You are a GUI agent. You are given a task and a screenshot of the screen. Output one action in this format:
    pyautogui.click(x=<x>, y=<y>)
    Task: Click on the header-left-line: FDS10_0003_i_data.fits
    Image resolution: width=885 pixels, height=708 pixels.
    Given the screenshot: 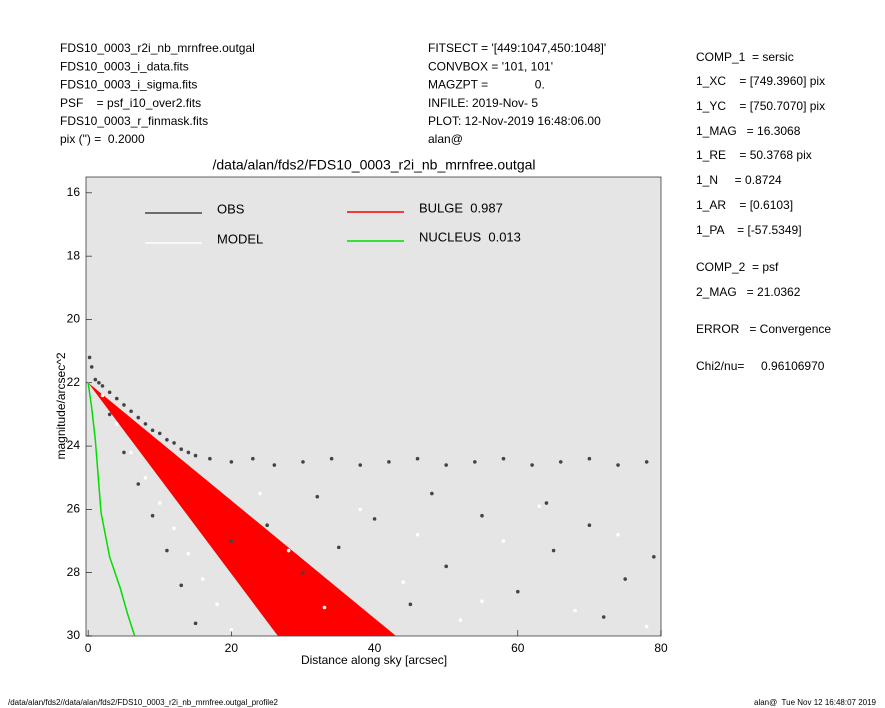 What is the action you would take?
    pyautogui.click(x=124, y=66)
    